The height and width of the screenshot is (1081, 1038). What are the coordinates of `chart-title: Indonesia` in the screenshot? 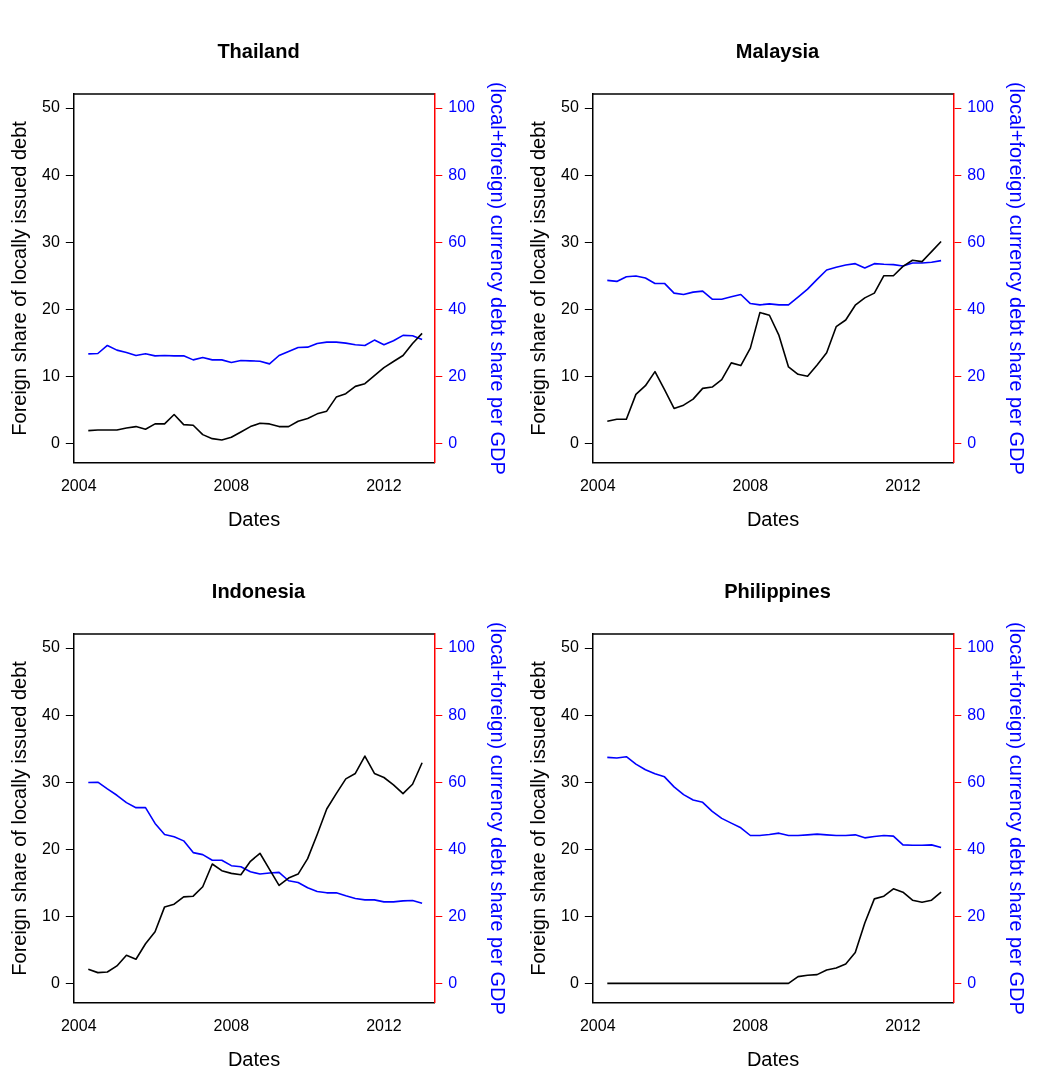 It's located at (259, 590).